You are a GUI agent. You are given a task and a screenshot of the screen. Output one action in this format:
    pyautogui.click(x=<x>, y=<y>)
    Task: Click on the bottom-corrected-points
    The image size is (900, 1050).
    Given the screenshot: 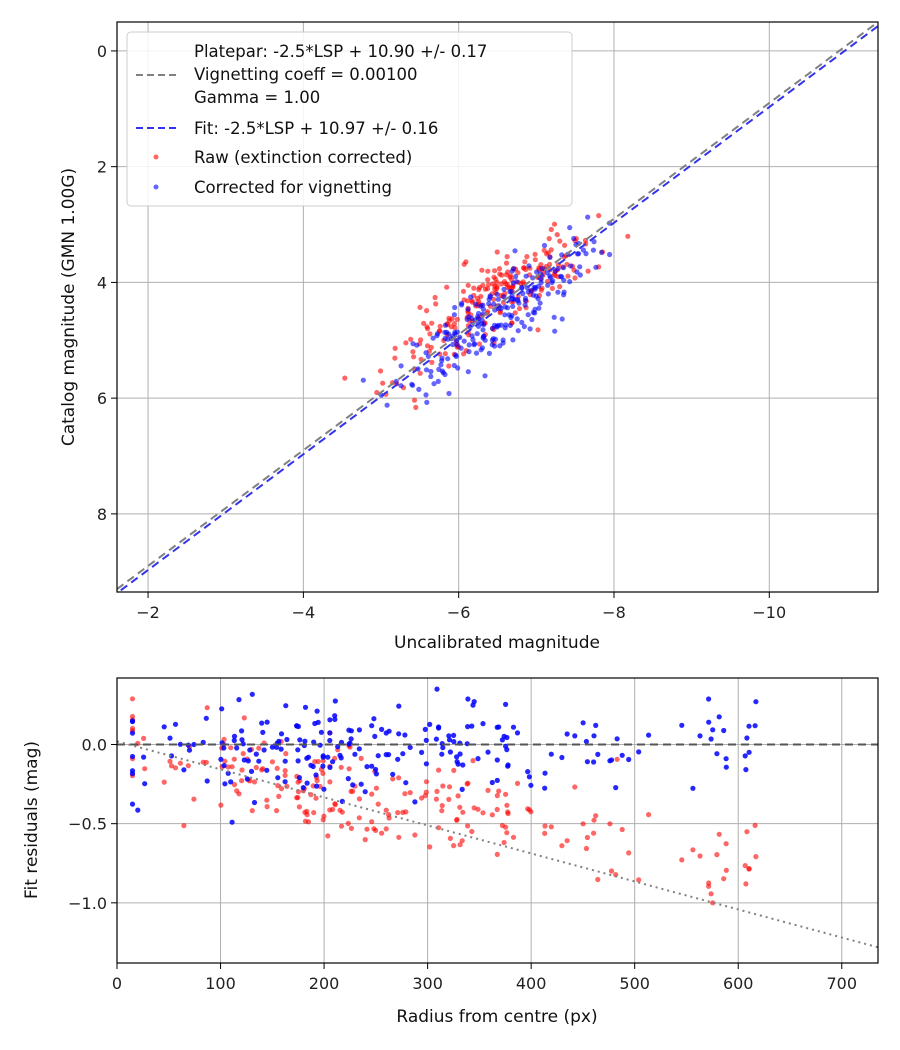 What is the action you would take?
    pyautogui.click(x=444, y=755)
    